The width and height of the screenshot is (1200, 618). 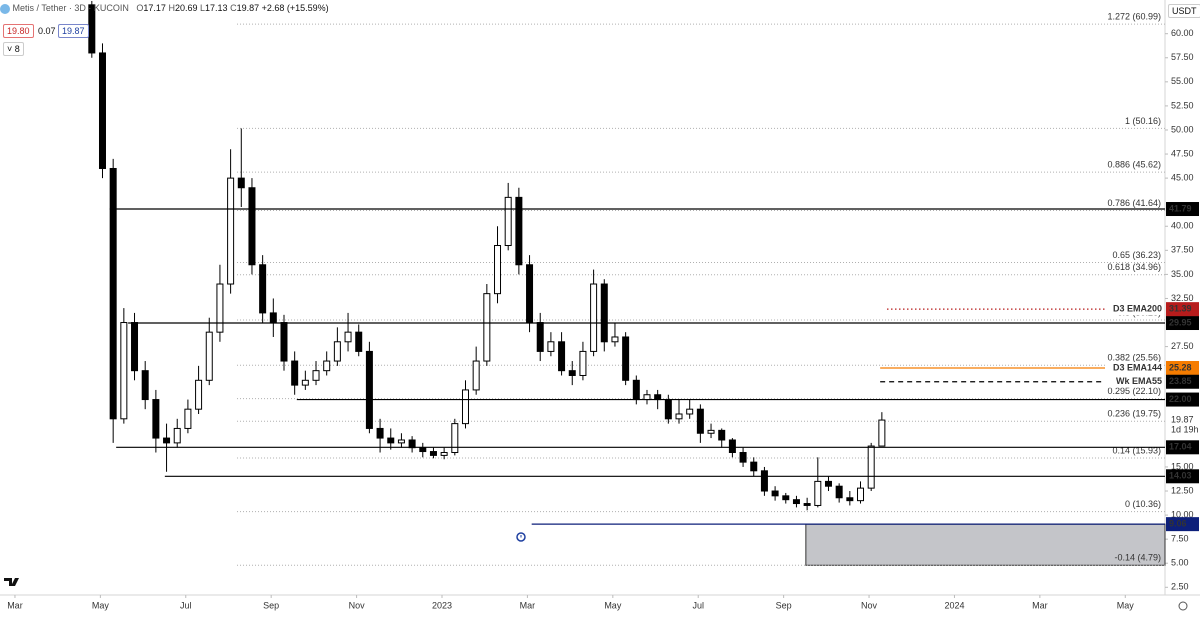 What do you see at coordinates (698, 605) in the screenshot?
I see `x-tick-label: Jul` at bounding box center [698, 605].